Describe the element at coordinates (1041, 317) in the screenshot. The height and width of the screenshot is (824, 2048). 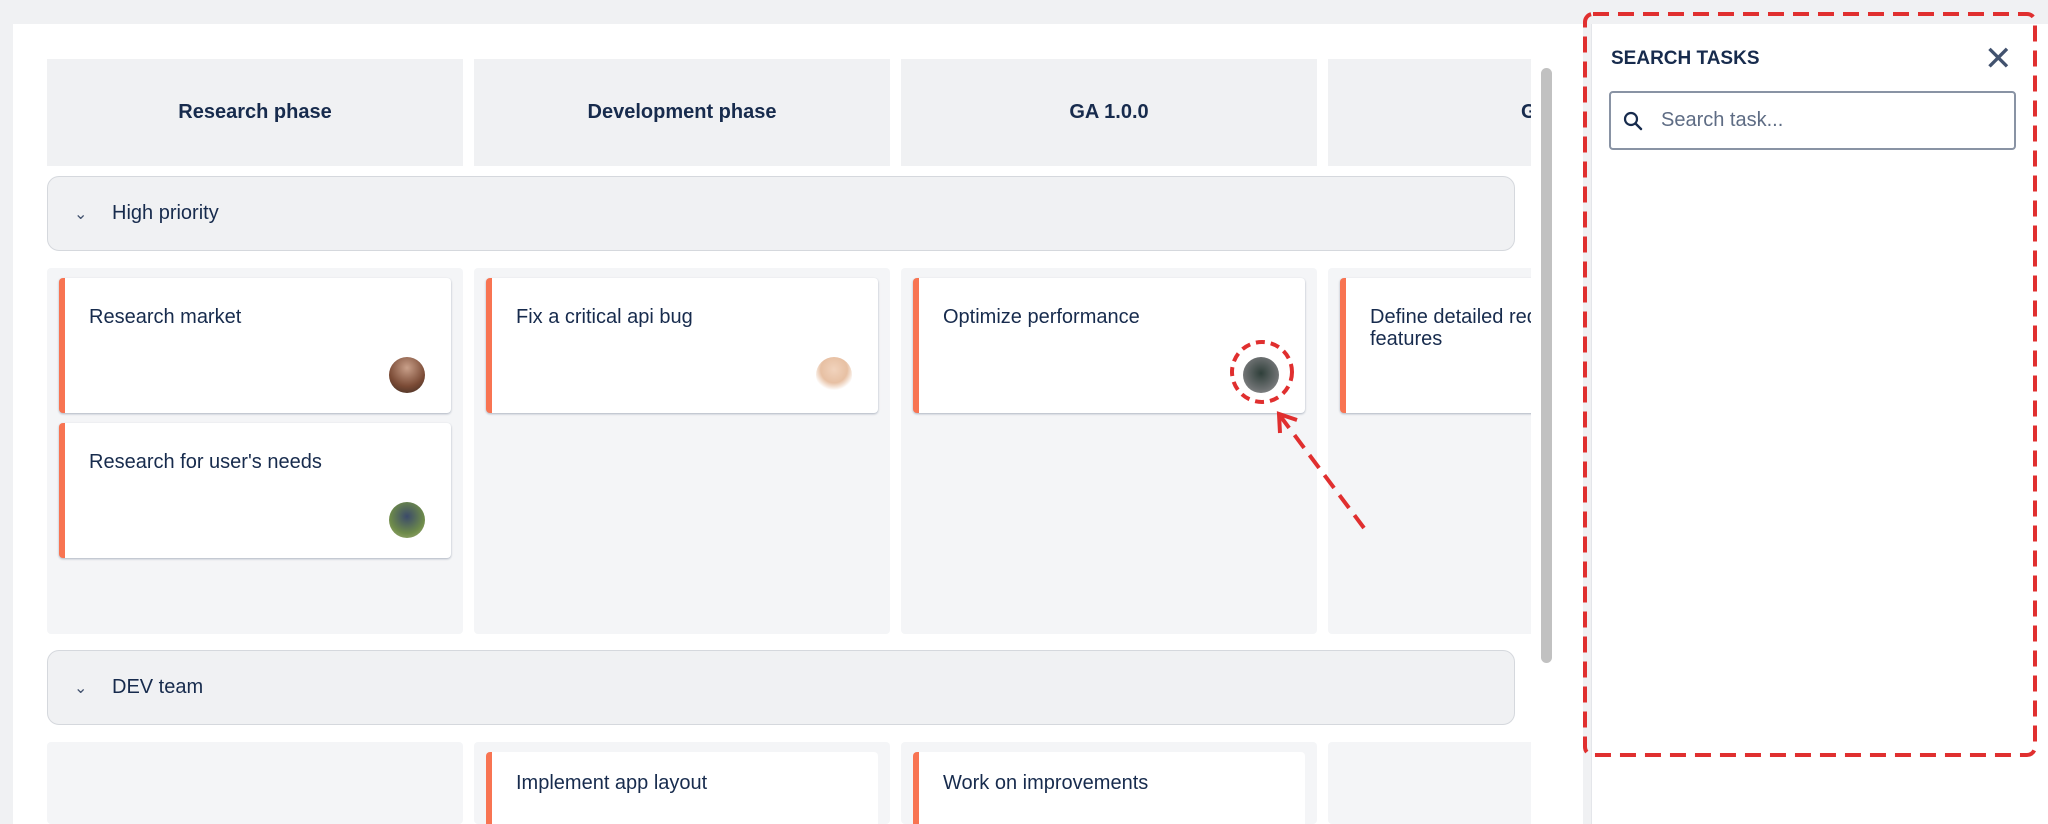
I see `task-title: Optimize performance` at that location.